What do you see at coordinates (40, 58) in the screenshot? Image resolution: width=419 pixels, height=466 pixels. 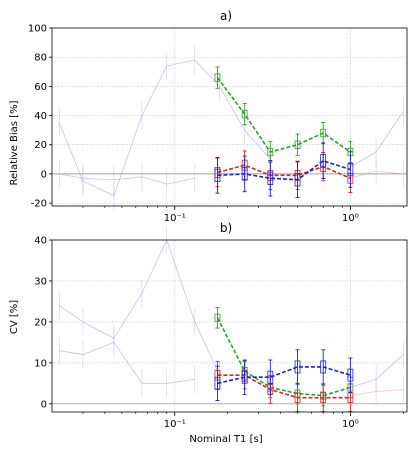 I see `y-tick-label: 80` at bounding box center [40, 58].